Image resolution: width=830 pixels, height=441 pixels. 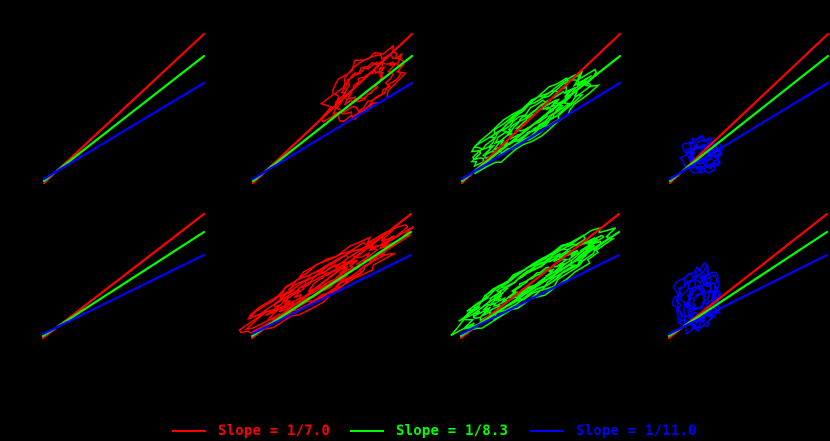 I want to click on legend-item-green: Slope = 1/8.3, so click(x=429, y=431).